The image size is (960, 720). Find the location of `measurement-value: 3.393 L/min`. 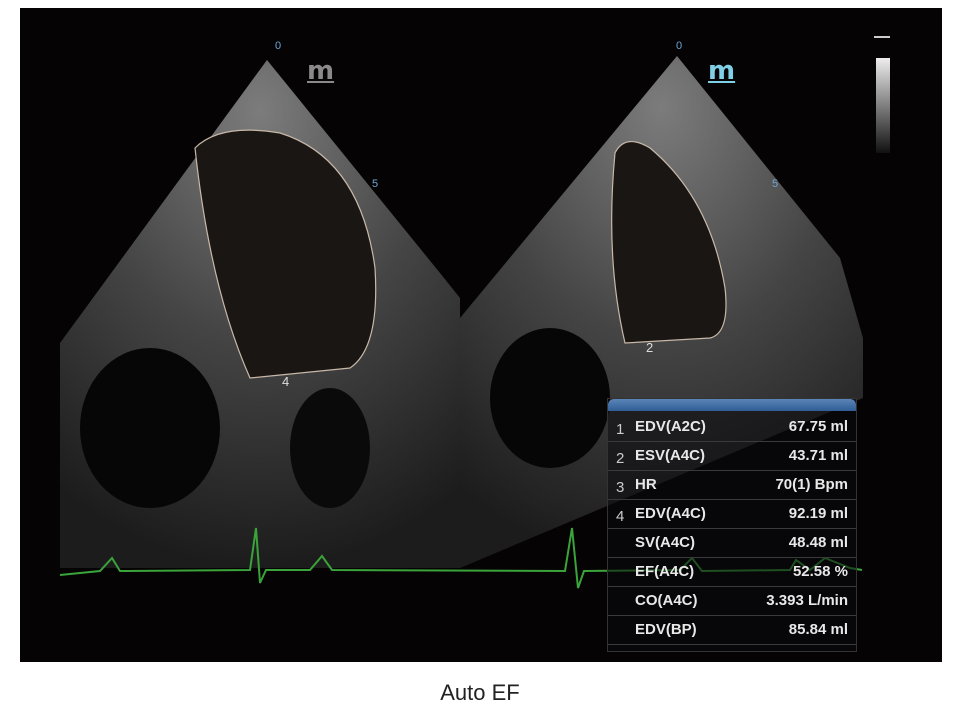

measurement-value: 3.393 L/min is located at coordinates (807, 600).